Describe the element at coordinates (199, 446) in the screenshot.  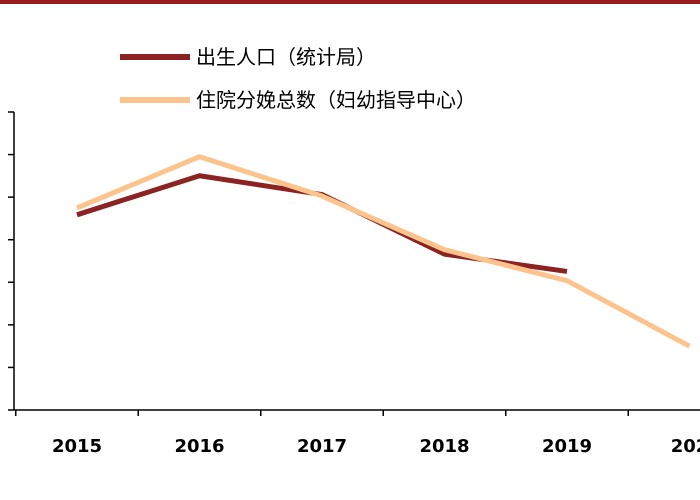
I see `x-tick-label: 2016` at that location.